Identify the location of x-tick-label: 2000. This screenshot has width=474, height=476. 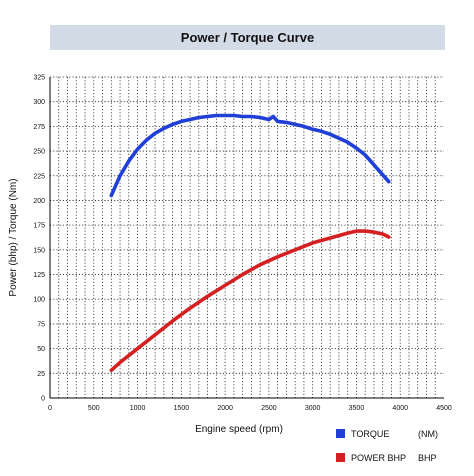
(225, 408).